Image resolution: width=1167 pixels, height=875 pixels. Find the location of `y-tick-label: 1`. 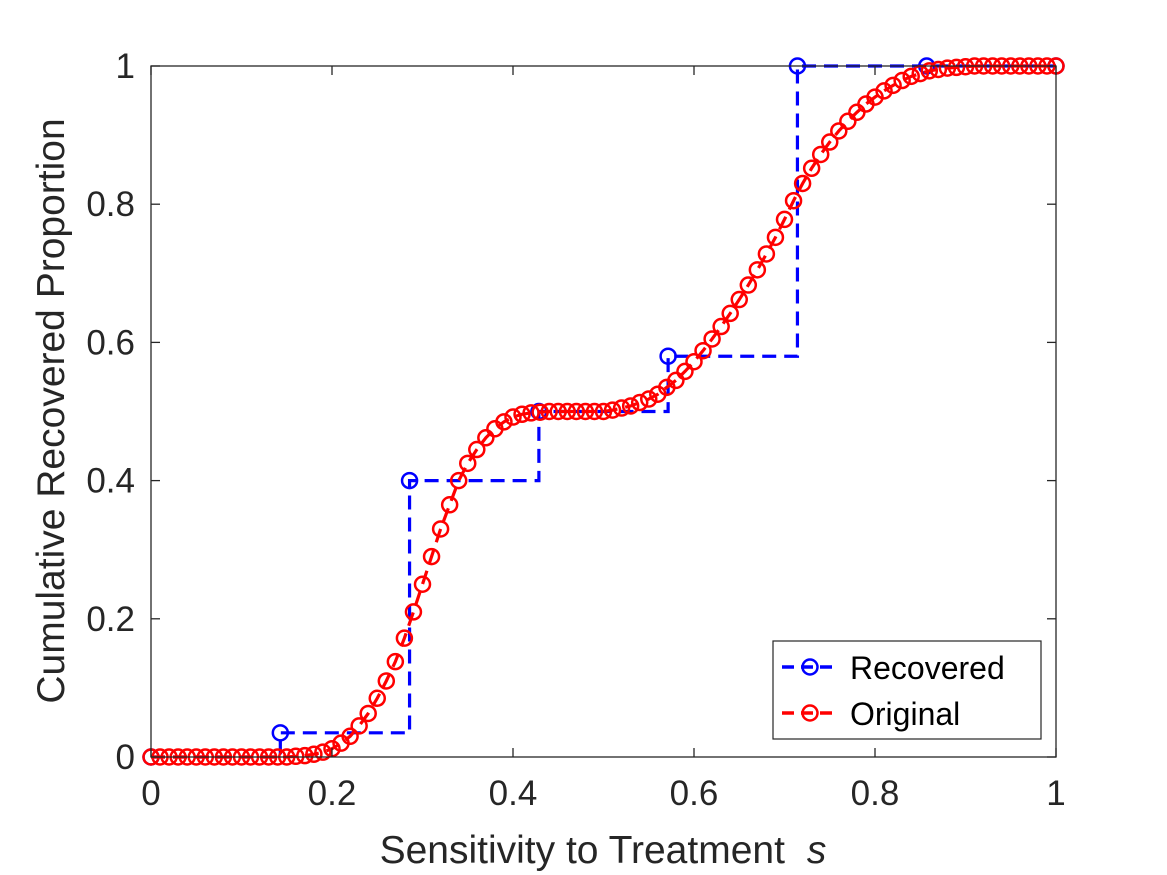

y-tick-label: 1 is located at coordinates (125, 66).